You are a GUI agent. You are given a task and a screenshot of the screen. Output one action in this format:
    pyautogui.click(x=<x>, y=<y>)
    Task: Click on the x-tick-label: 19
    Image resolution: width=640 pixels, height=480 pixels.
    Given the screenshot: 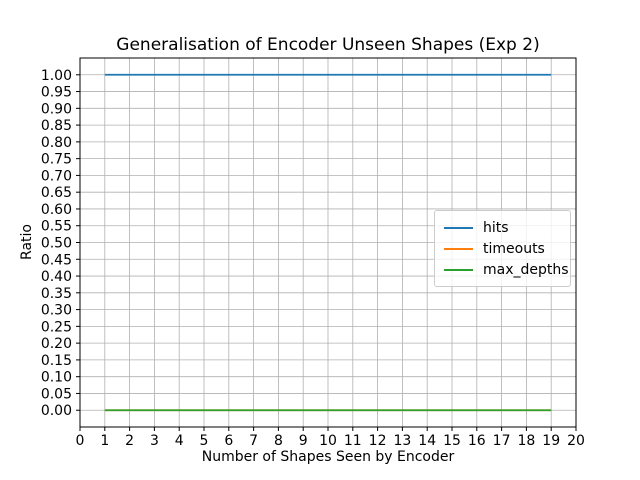 What is the action you would take?
    pyautogui.click(x=551, y=441)
    